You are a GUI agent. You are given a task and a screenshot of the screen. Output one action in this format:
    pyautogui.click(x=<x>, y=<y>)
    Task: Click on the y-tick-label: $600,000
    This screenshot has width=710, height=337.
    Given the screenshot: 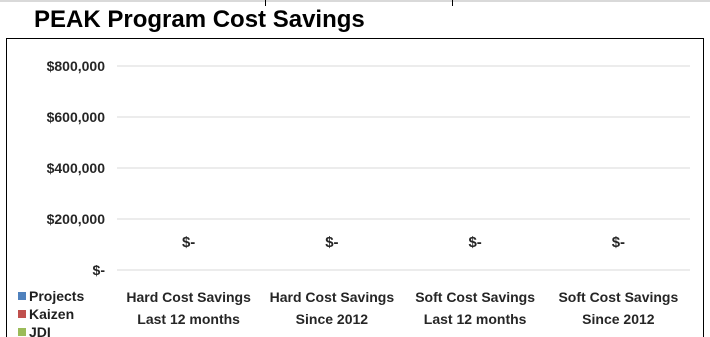 What is the action you would take?
    pyautogui.click(x=76, y=117)
    